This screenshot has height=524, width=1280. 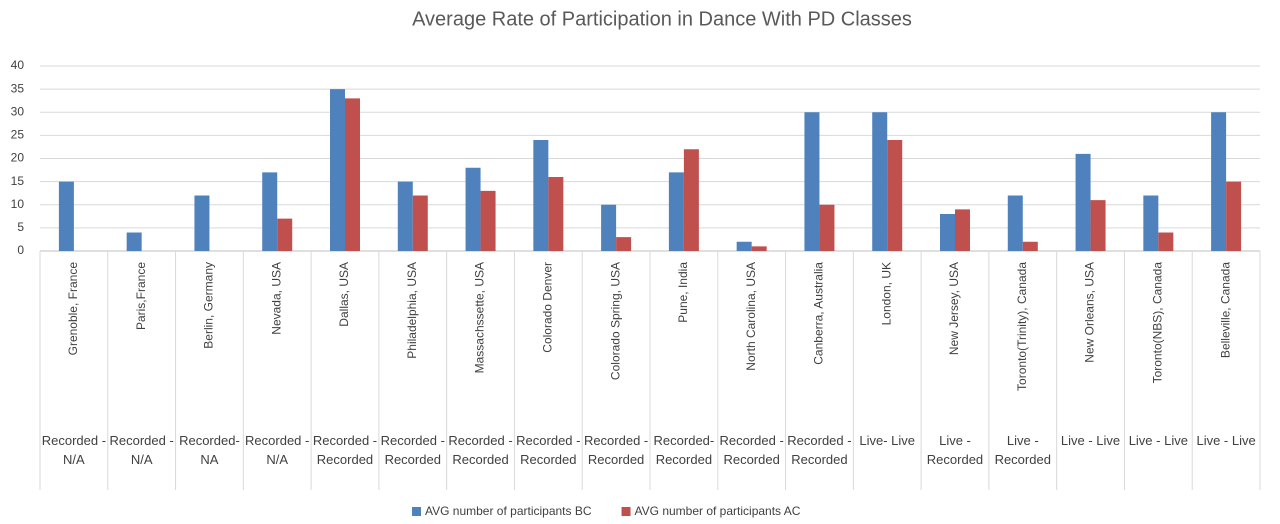 What do you see at coordinates (20, 227) in the screenshot?
I see `y-tick-label: 5` at bounding box center [20, 227].